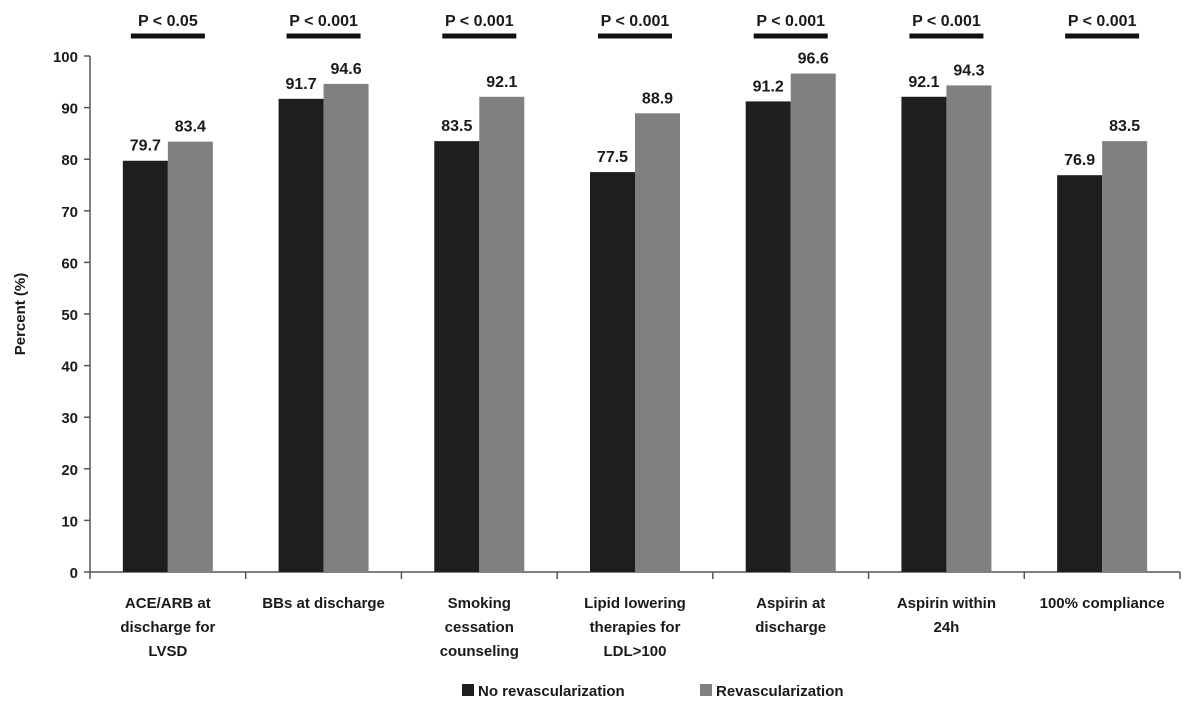 Image resolution: width=1184 pixels, height=703 pixels. Describe the element at coordinates (768, 86) in the screenshot. I see `data-label: 91.2` at that location.